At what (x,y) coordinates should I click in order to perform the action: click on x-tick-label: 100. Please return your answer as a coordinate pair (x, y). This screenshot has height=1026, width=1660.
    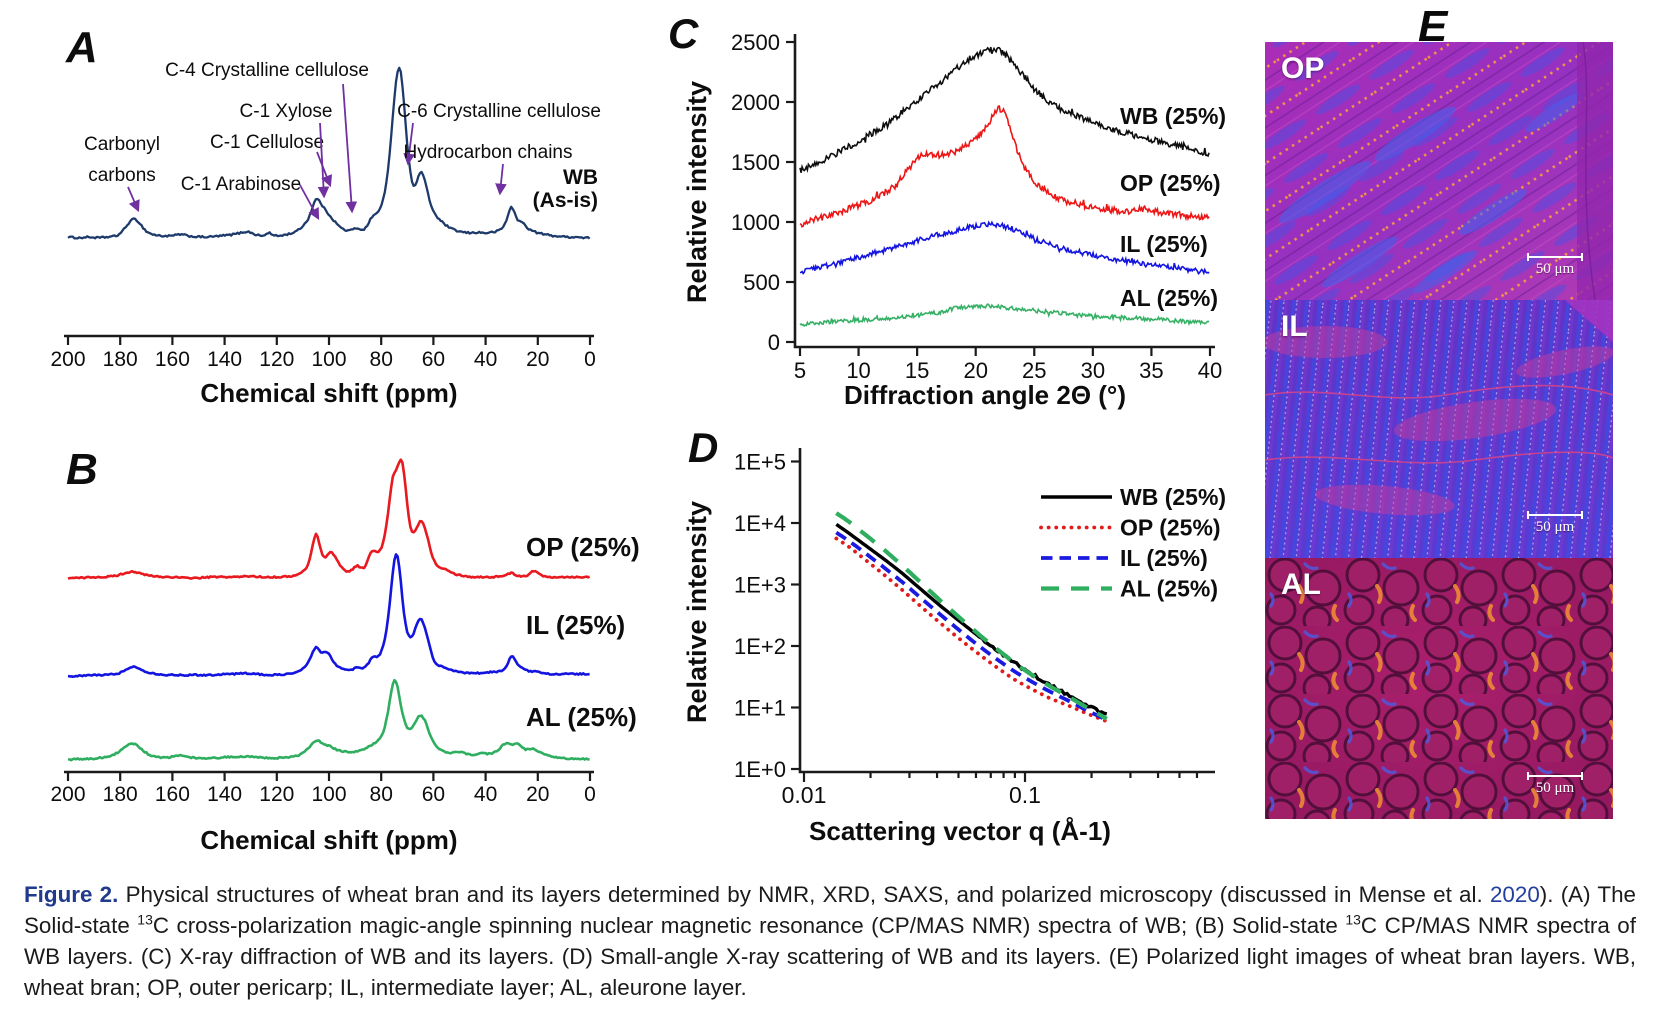
    Looking at the image, I should click on (328, 794).